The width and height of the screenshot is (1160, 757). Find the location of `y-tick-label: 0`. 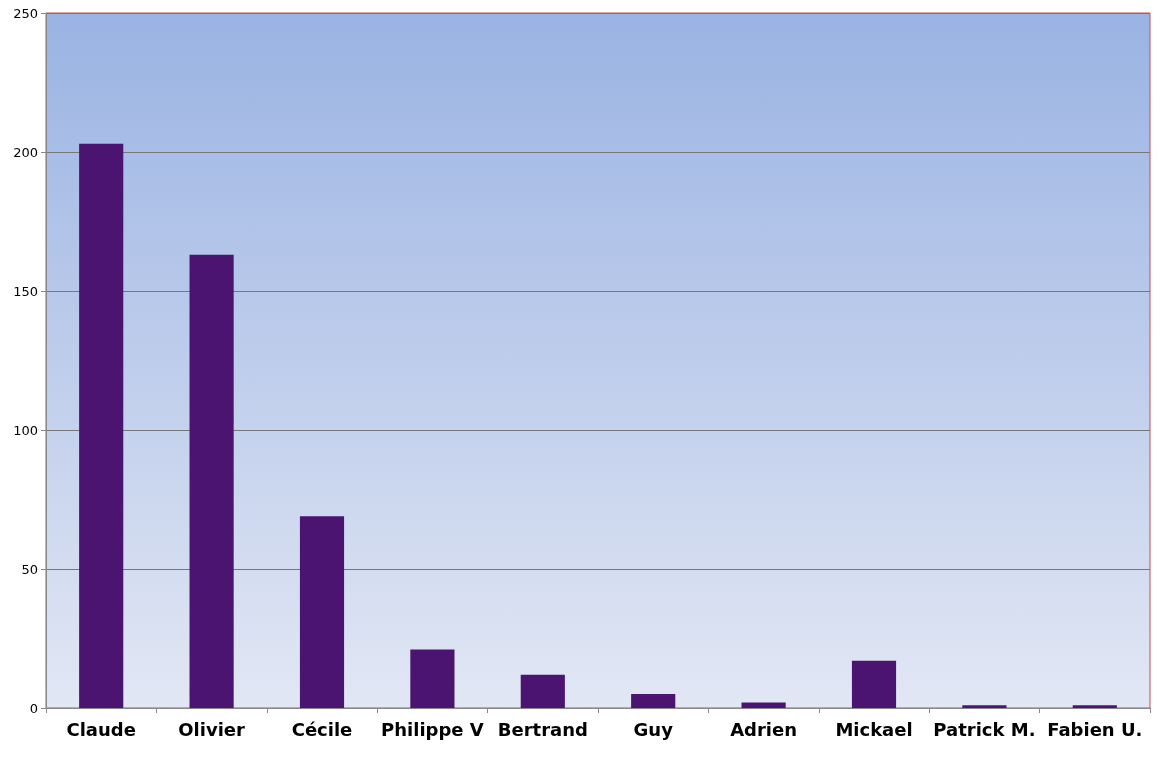

y-tick-label: 0 is located at coordinates (33, 708).